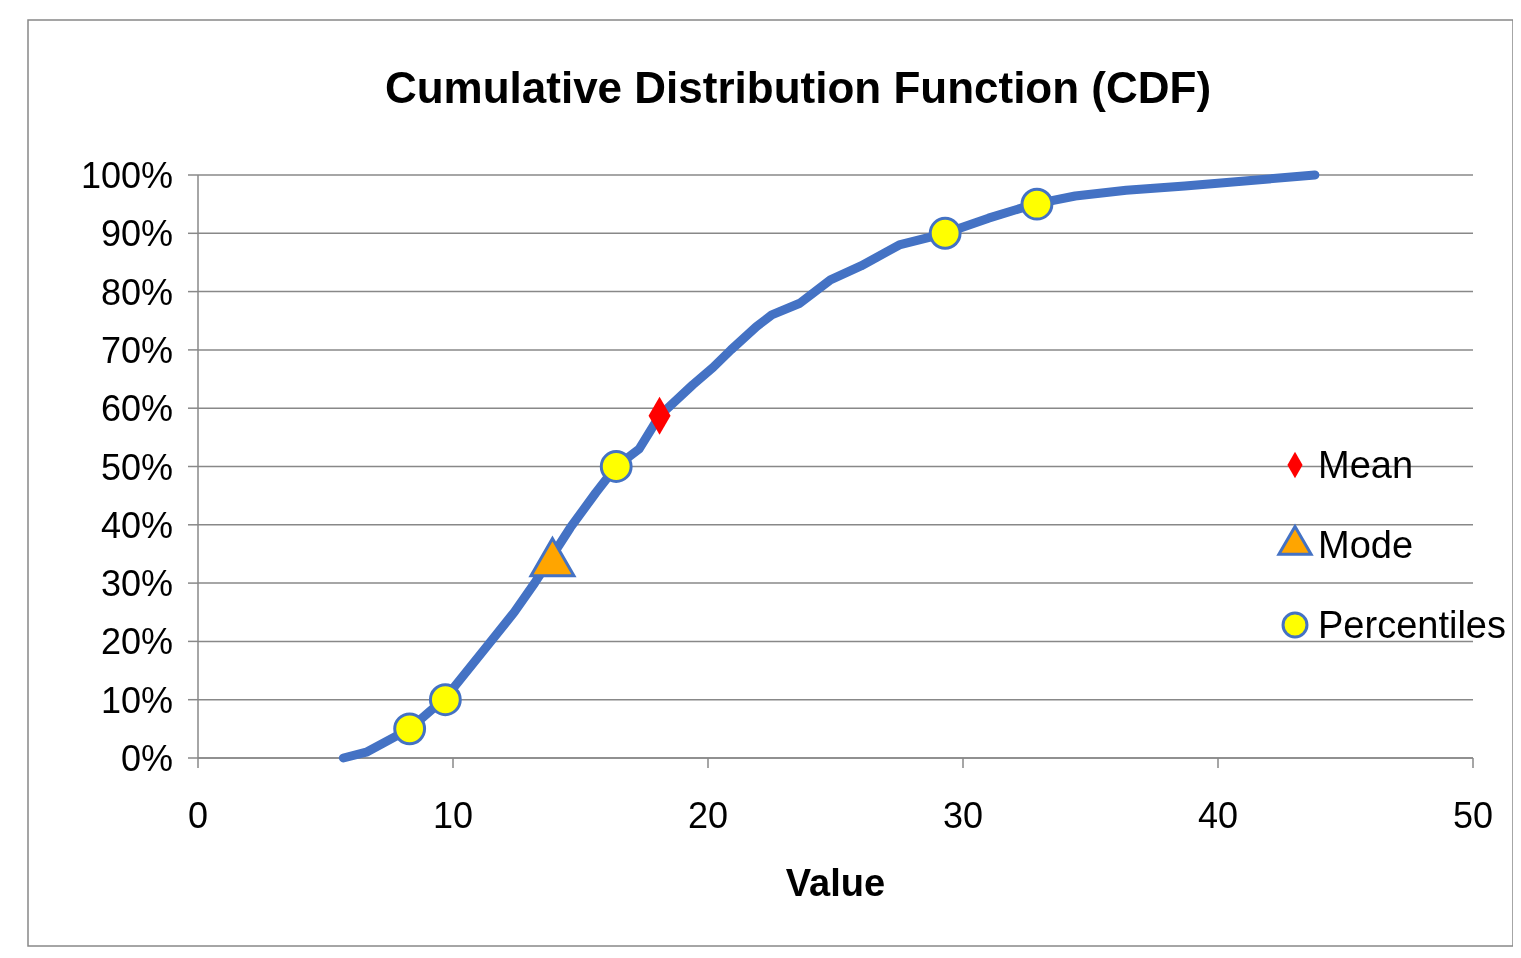 Image resolution: width=1521 pixels, height=958 pixels. What do you see at coordinates (136, 234) in the screenshot?
I see `y-tick-label: 90%` at bounding box center [136, 234].